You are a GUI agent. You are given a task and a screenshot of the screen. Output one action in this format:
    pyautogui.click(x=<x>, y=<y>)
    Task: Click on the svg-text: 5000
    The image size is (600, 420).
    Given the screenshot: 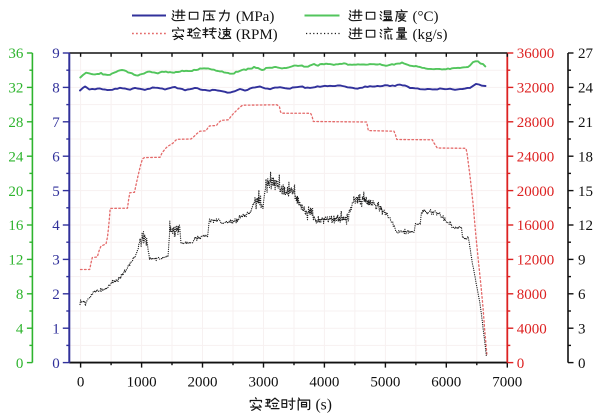 What is the action you would take?
    pyautogui.click(x=385, y=383)
    